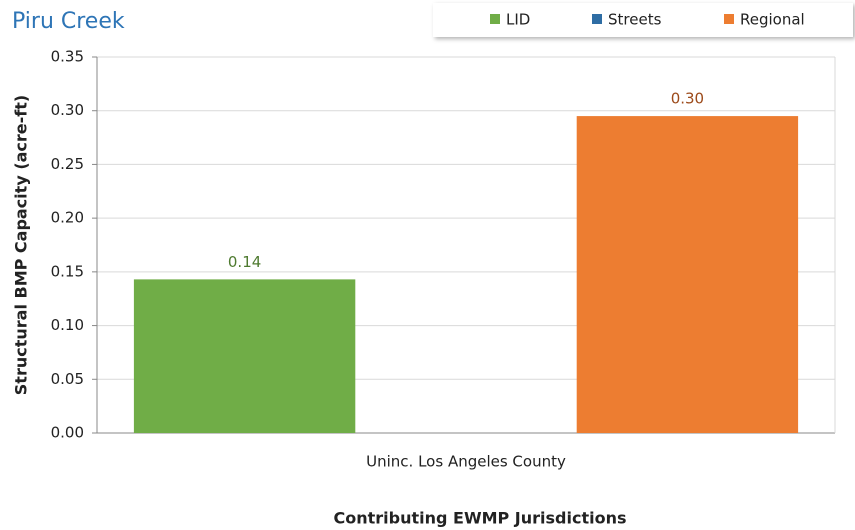  What do you see at coordinates (244, 262) in the screenshot?
I see `value-label: 0.14` at bounding box center [244, 262].